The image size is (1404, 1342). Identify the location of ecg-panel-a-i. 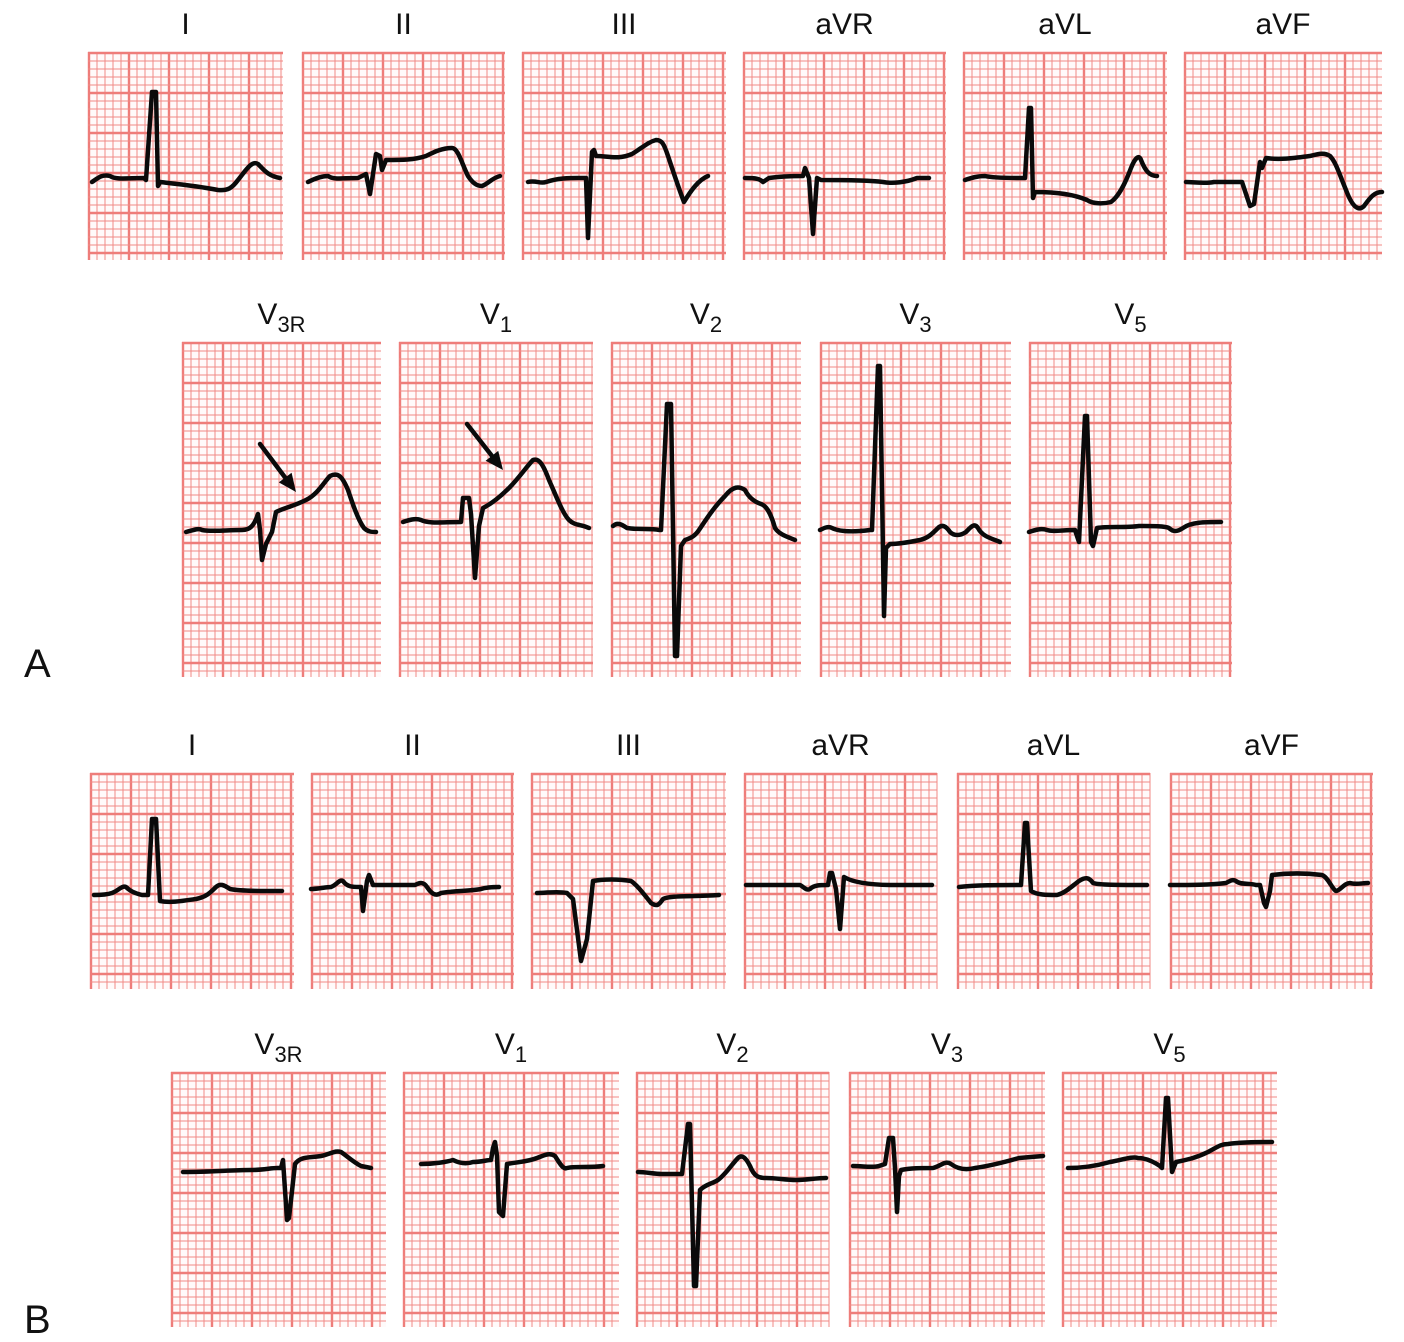
(185, 155).